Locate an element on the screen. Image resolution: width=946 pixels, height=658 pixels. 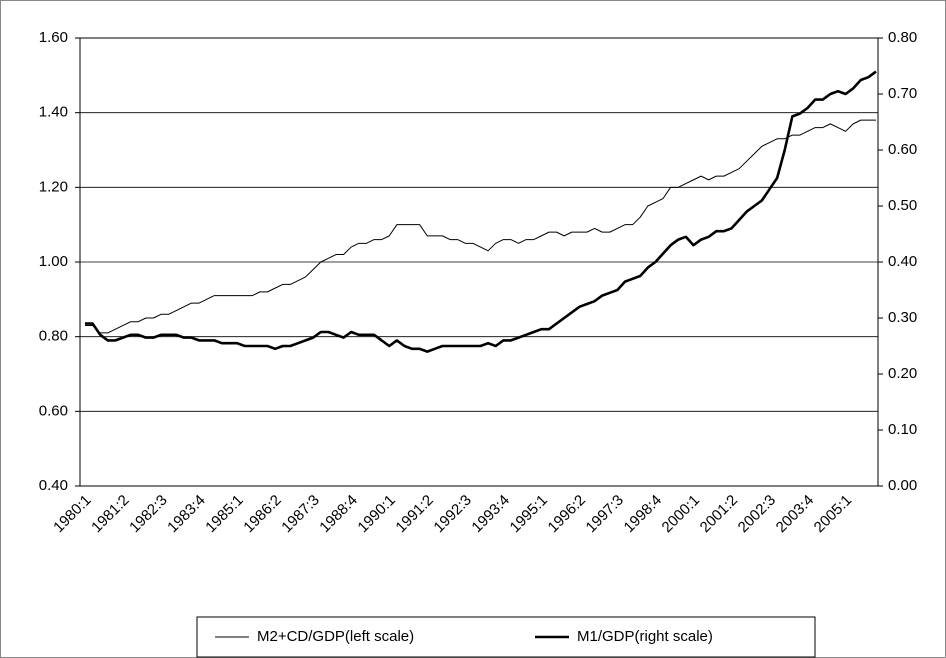
x-tick-label: 2001:2 is located at coordinates (719, 514).